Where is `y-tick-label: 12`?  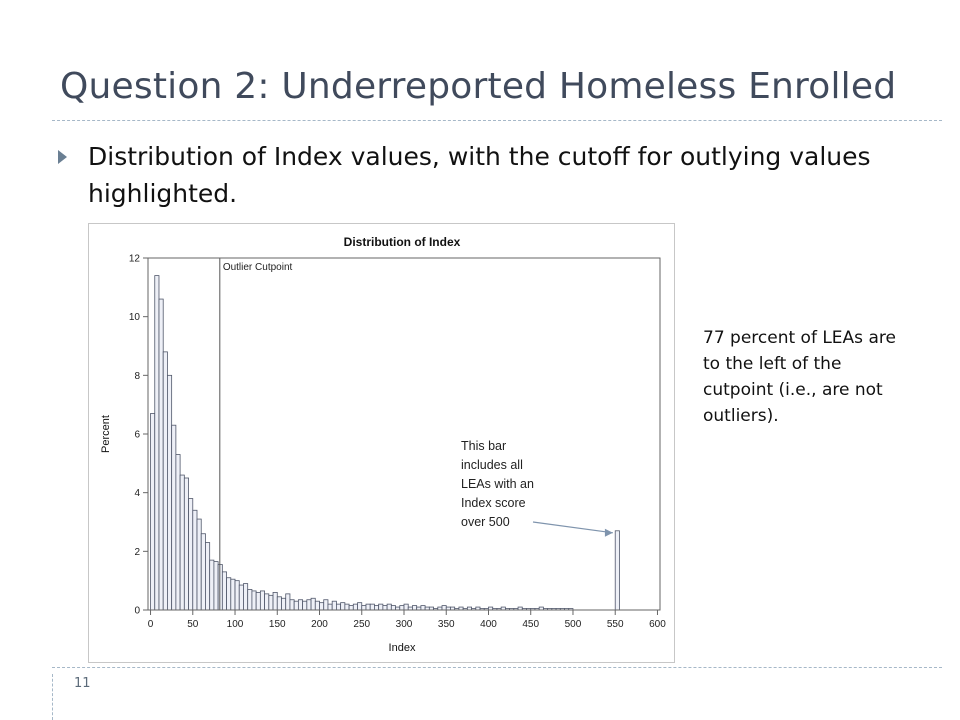 y-tick-label: 12 is located at coordinates (135, 259).